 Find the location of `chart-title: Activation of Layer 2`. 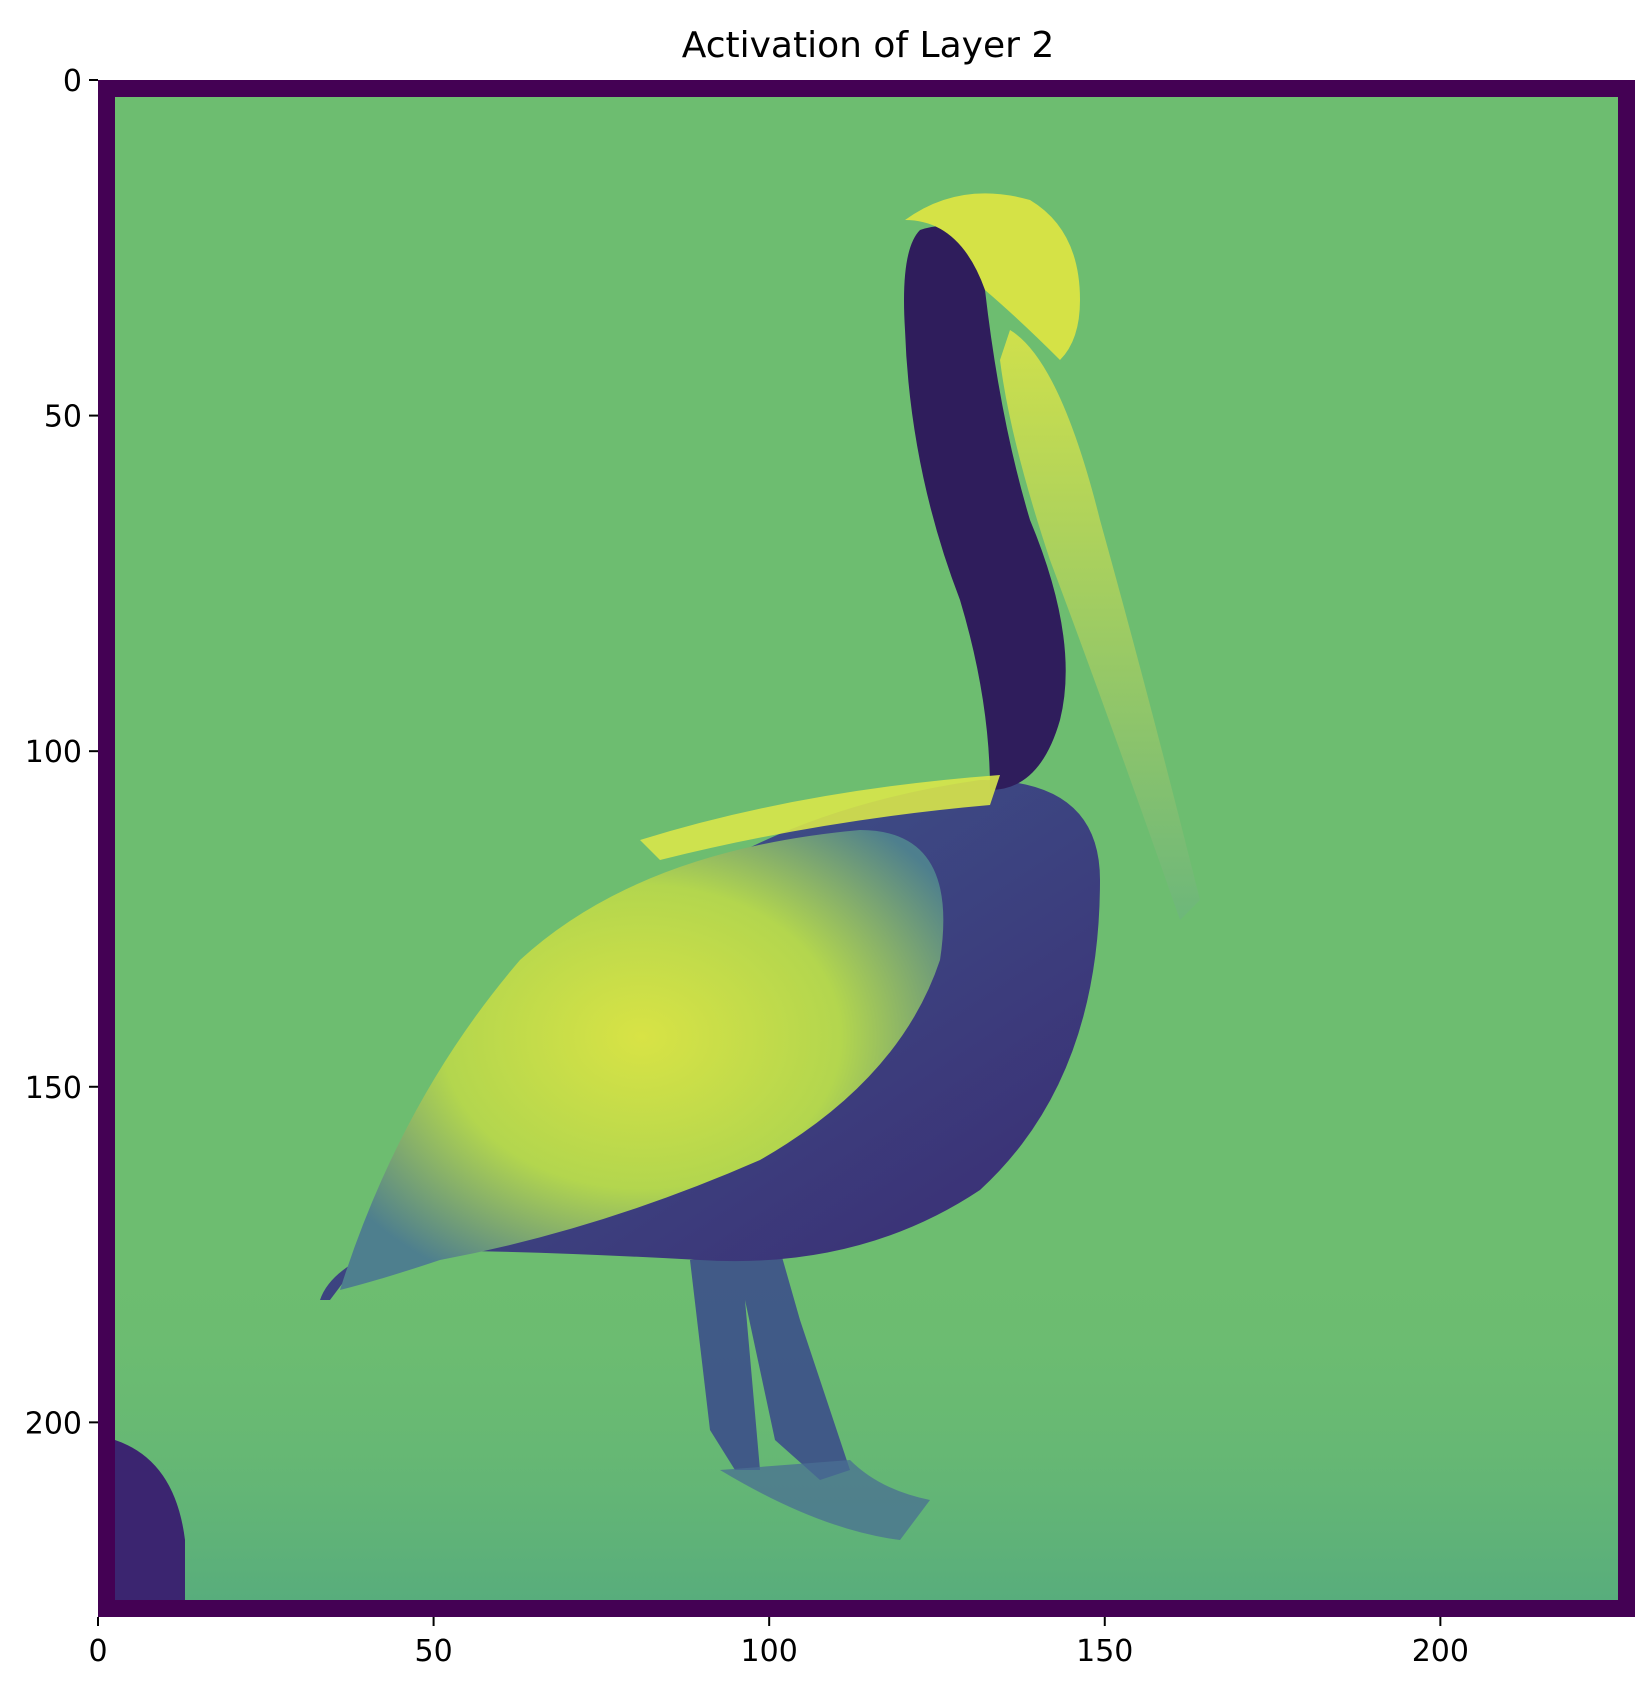

chart-title: Activation of Layer 2 is located at coordinates (868, 45).